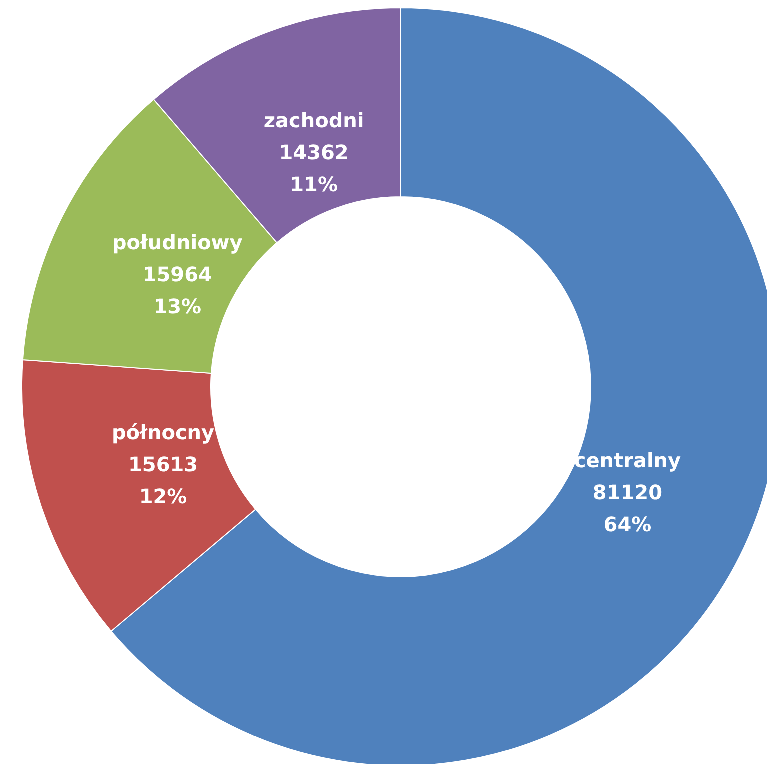 Image resolution: width=767 pixels, height=764 pixels. I want to click on slice-label: północny, so click(163, 432).